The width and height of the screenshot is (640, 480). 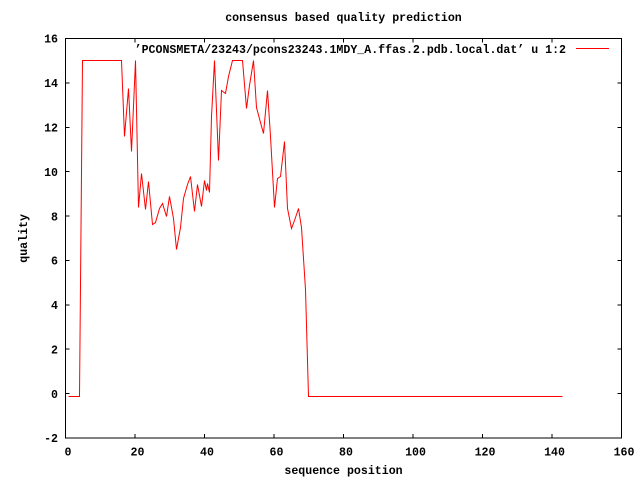 What do you see at coordinates (51, 84) in the screenshot?
I see `svg-text: 14` at bounding box center [51, 84].